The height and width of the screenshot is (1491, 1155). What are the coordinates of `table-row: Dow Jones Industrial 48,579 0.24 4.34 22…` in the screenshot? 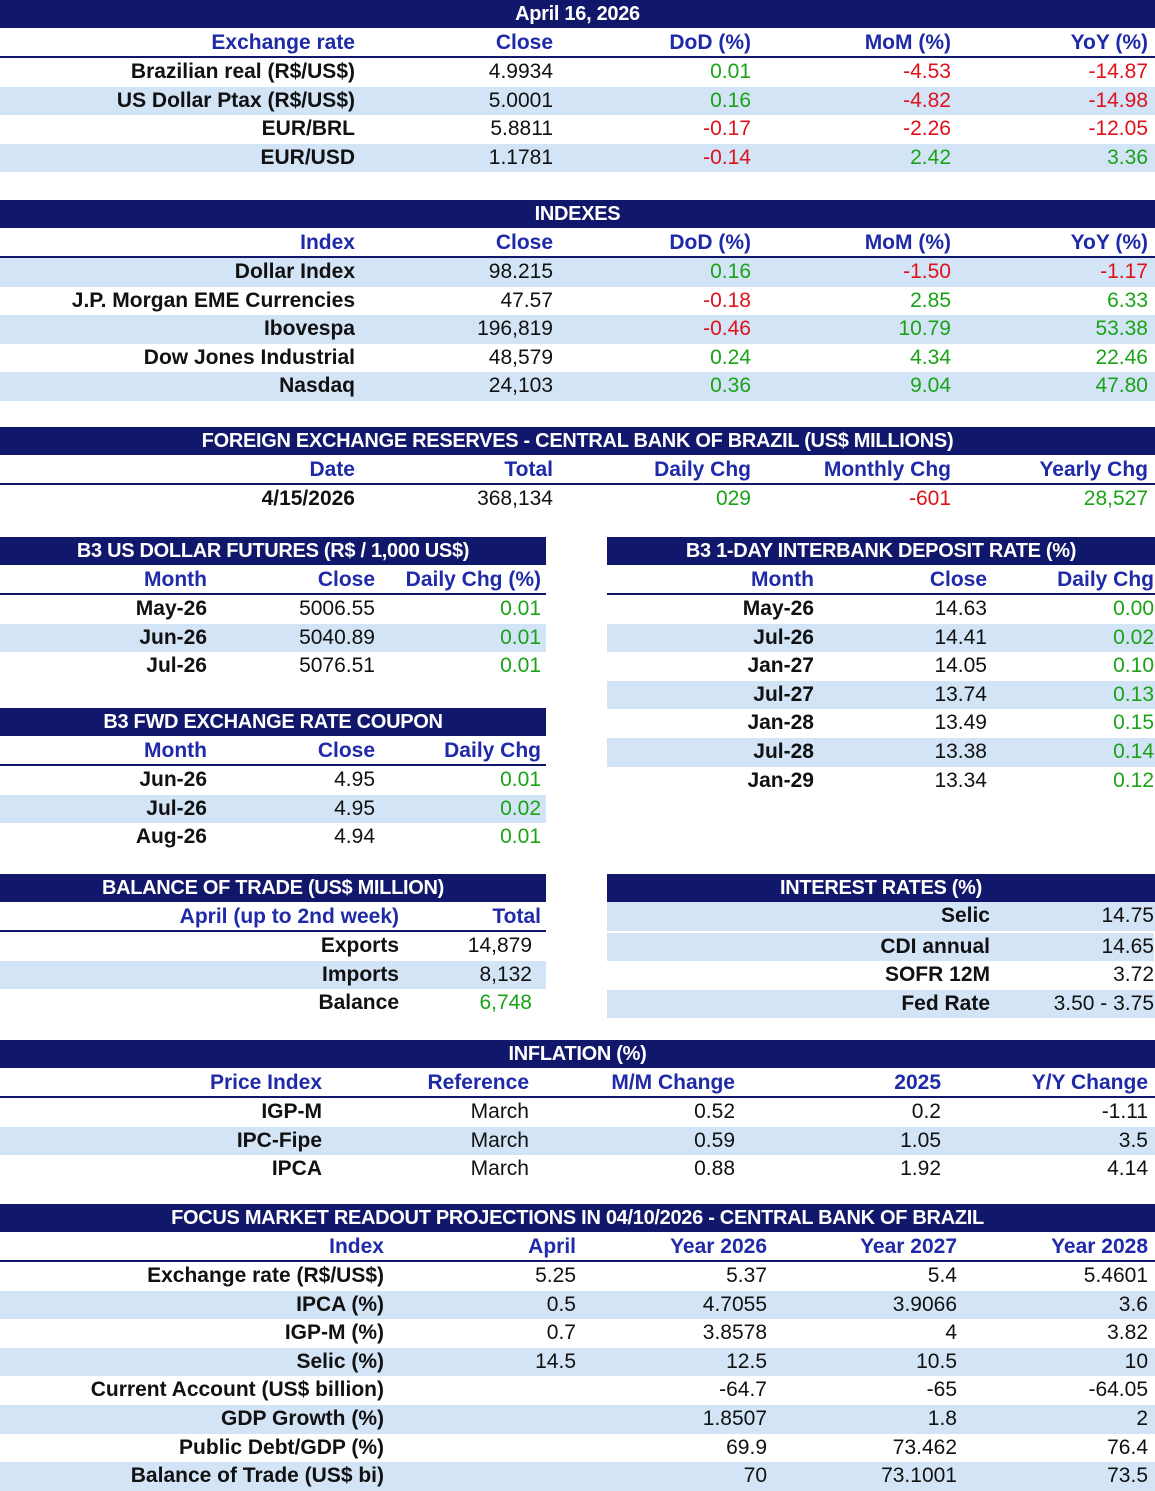 It's located at (577, 358).